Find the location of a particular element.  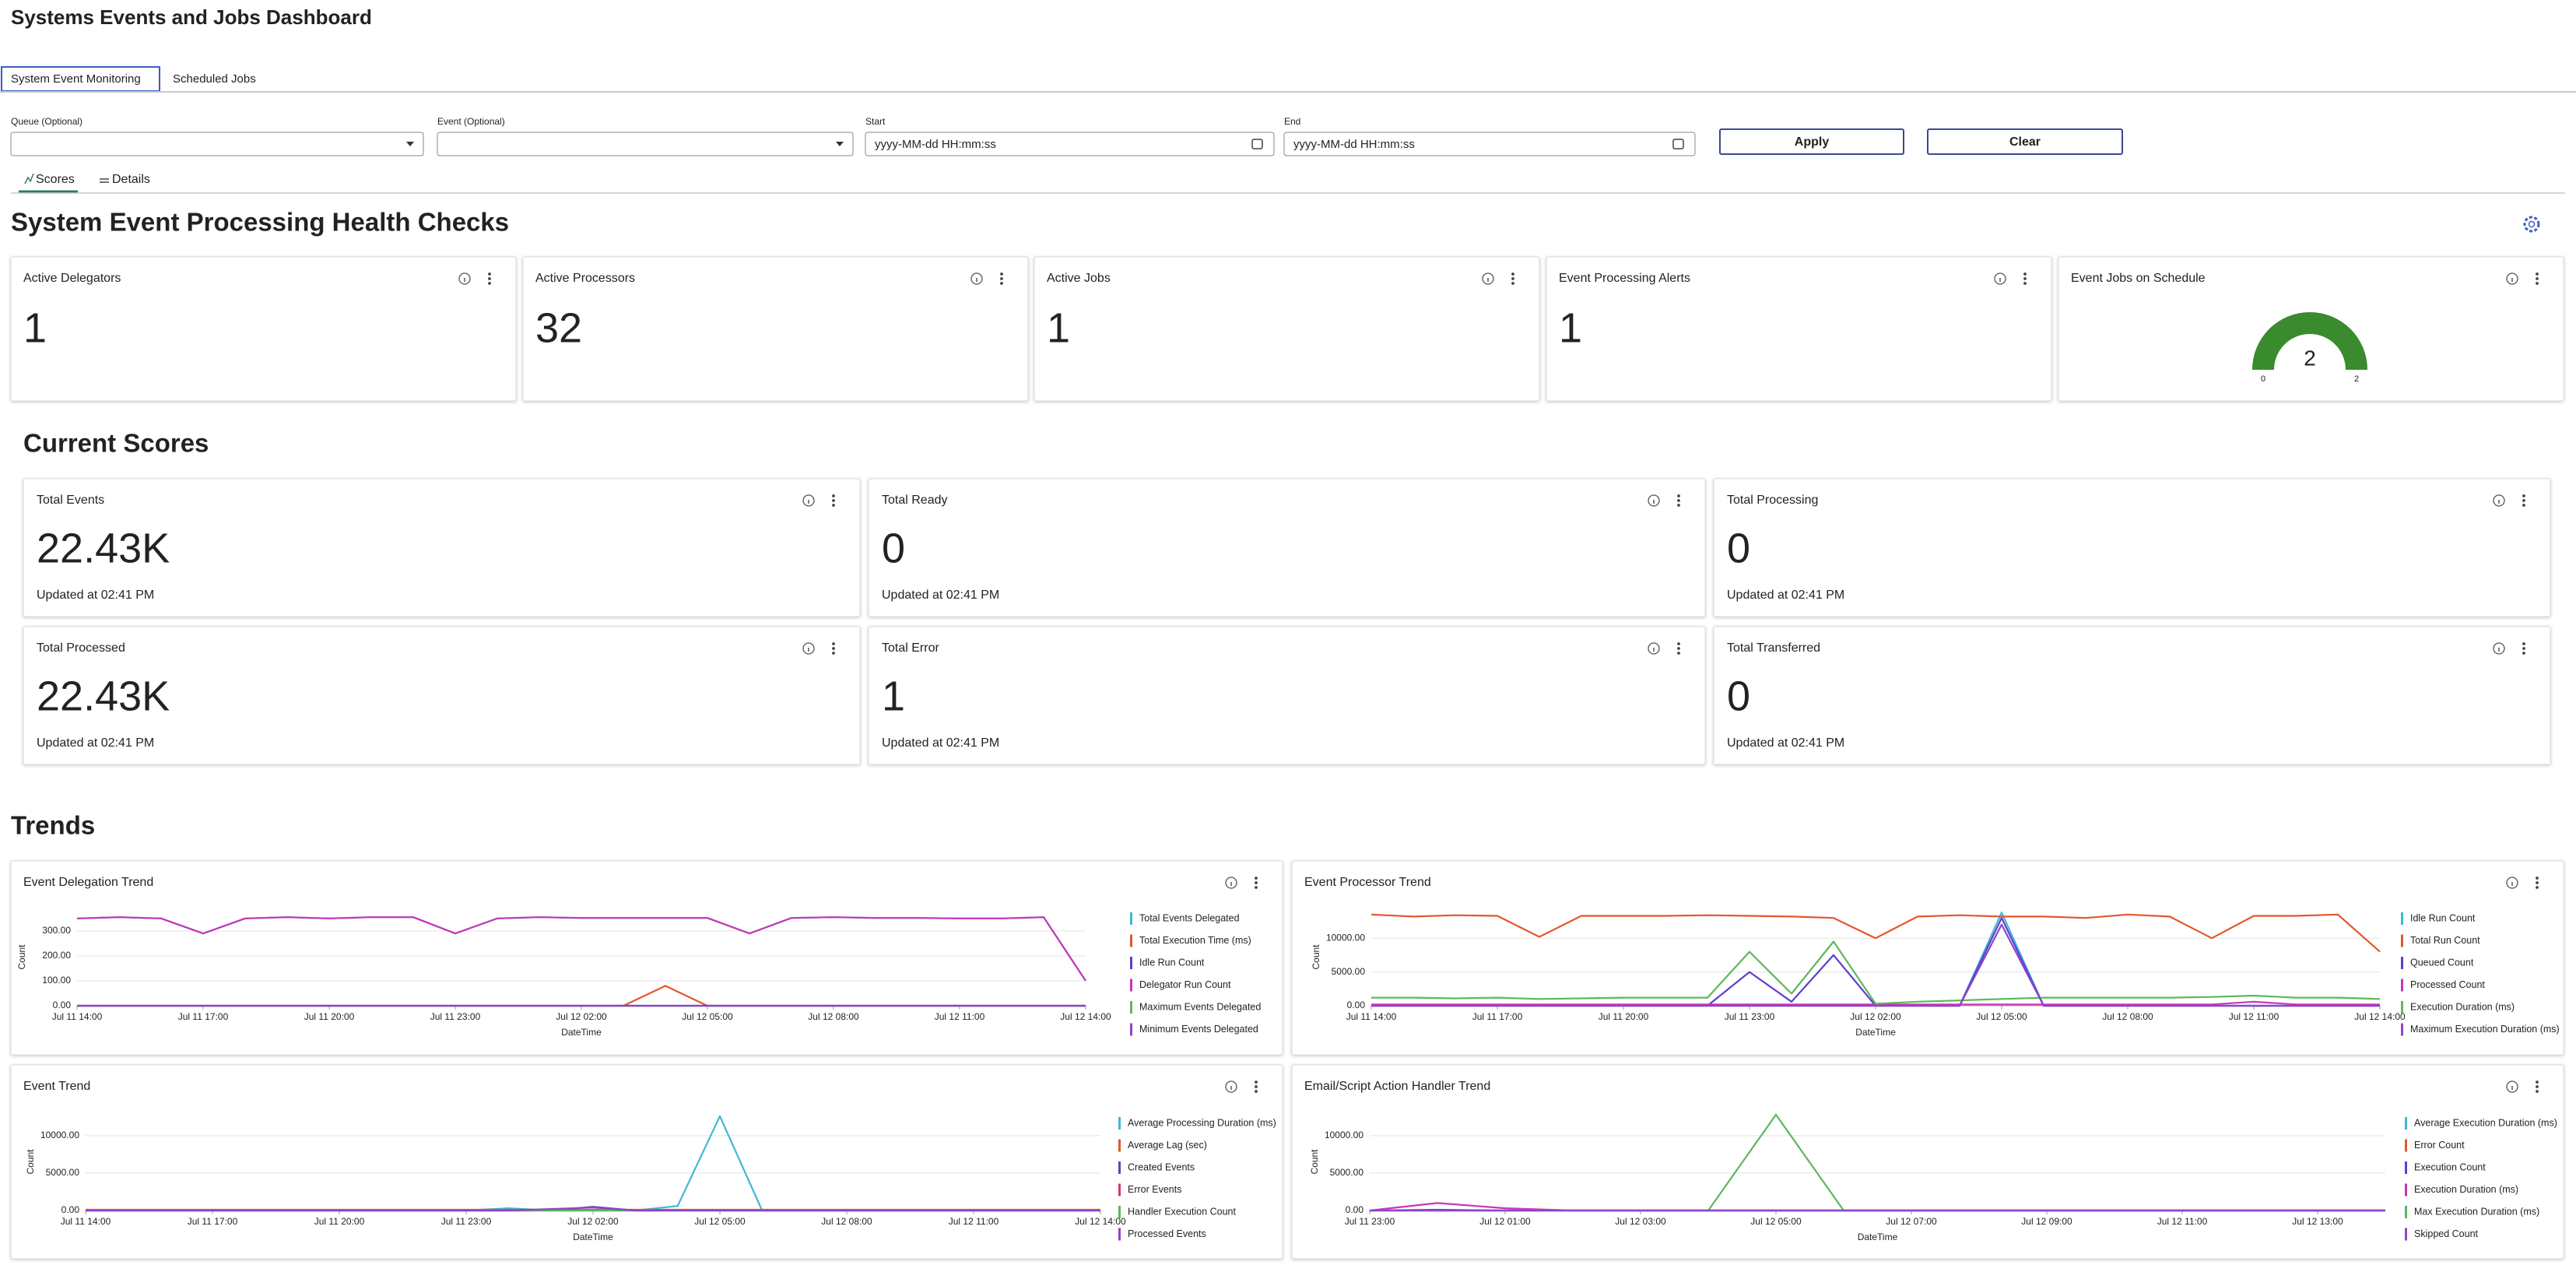

button-label: Apply is located at coordinates (1813, 142).